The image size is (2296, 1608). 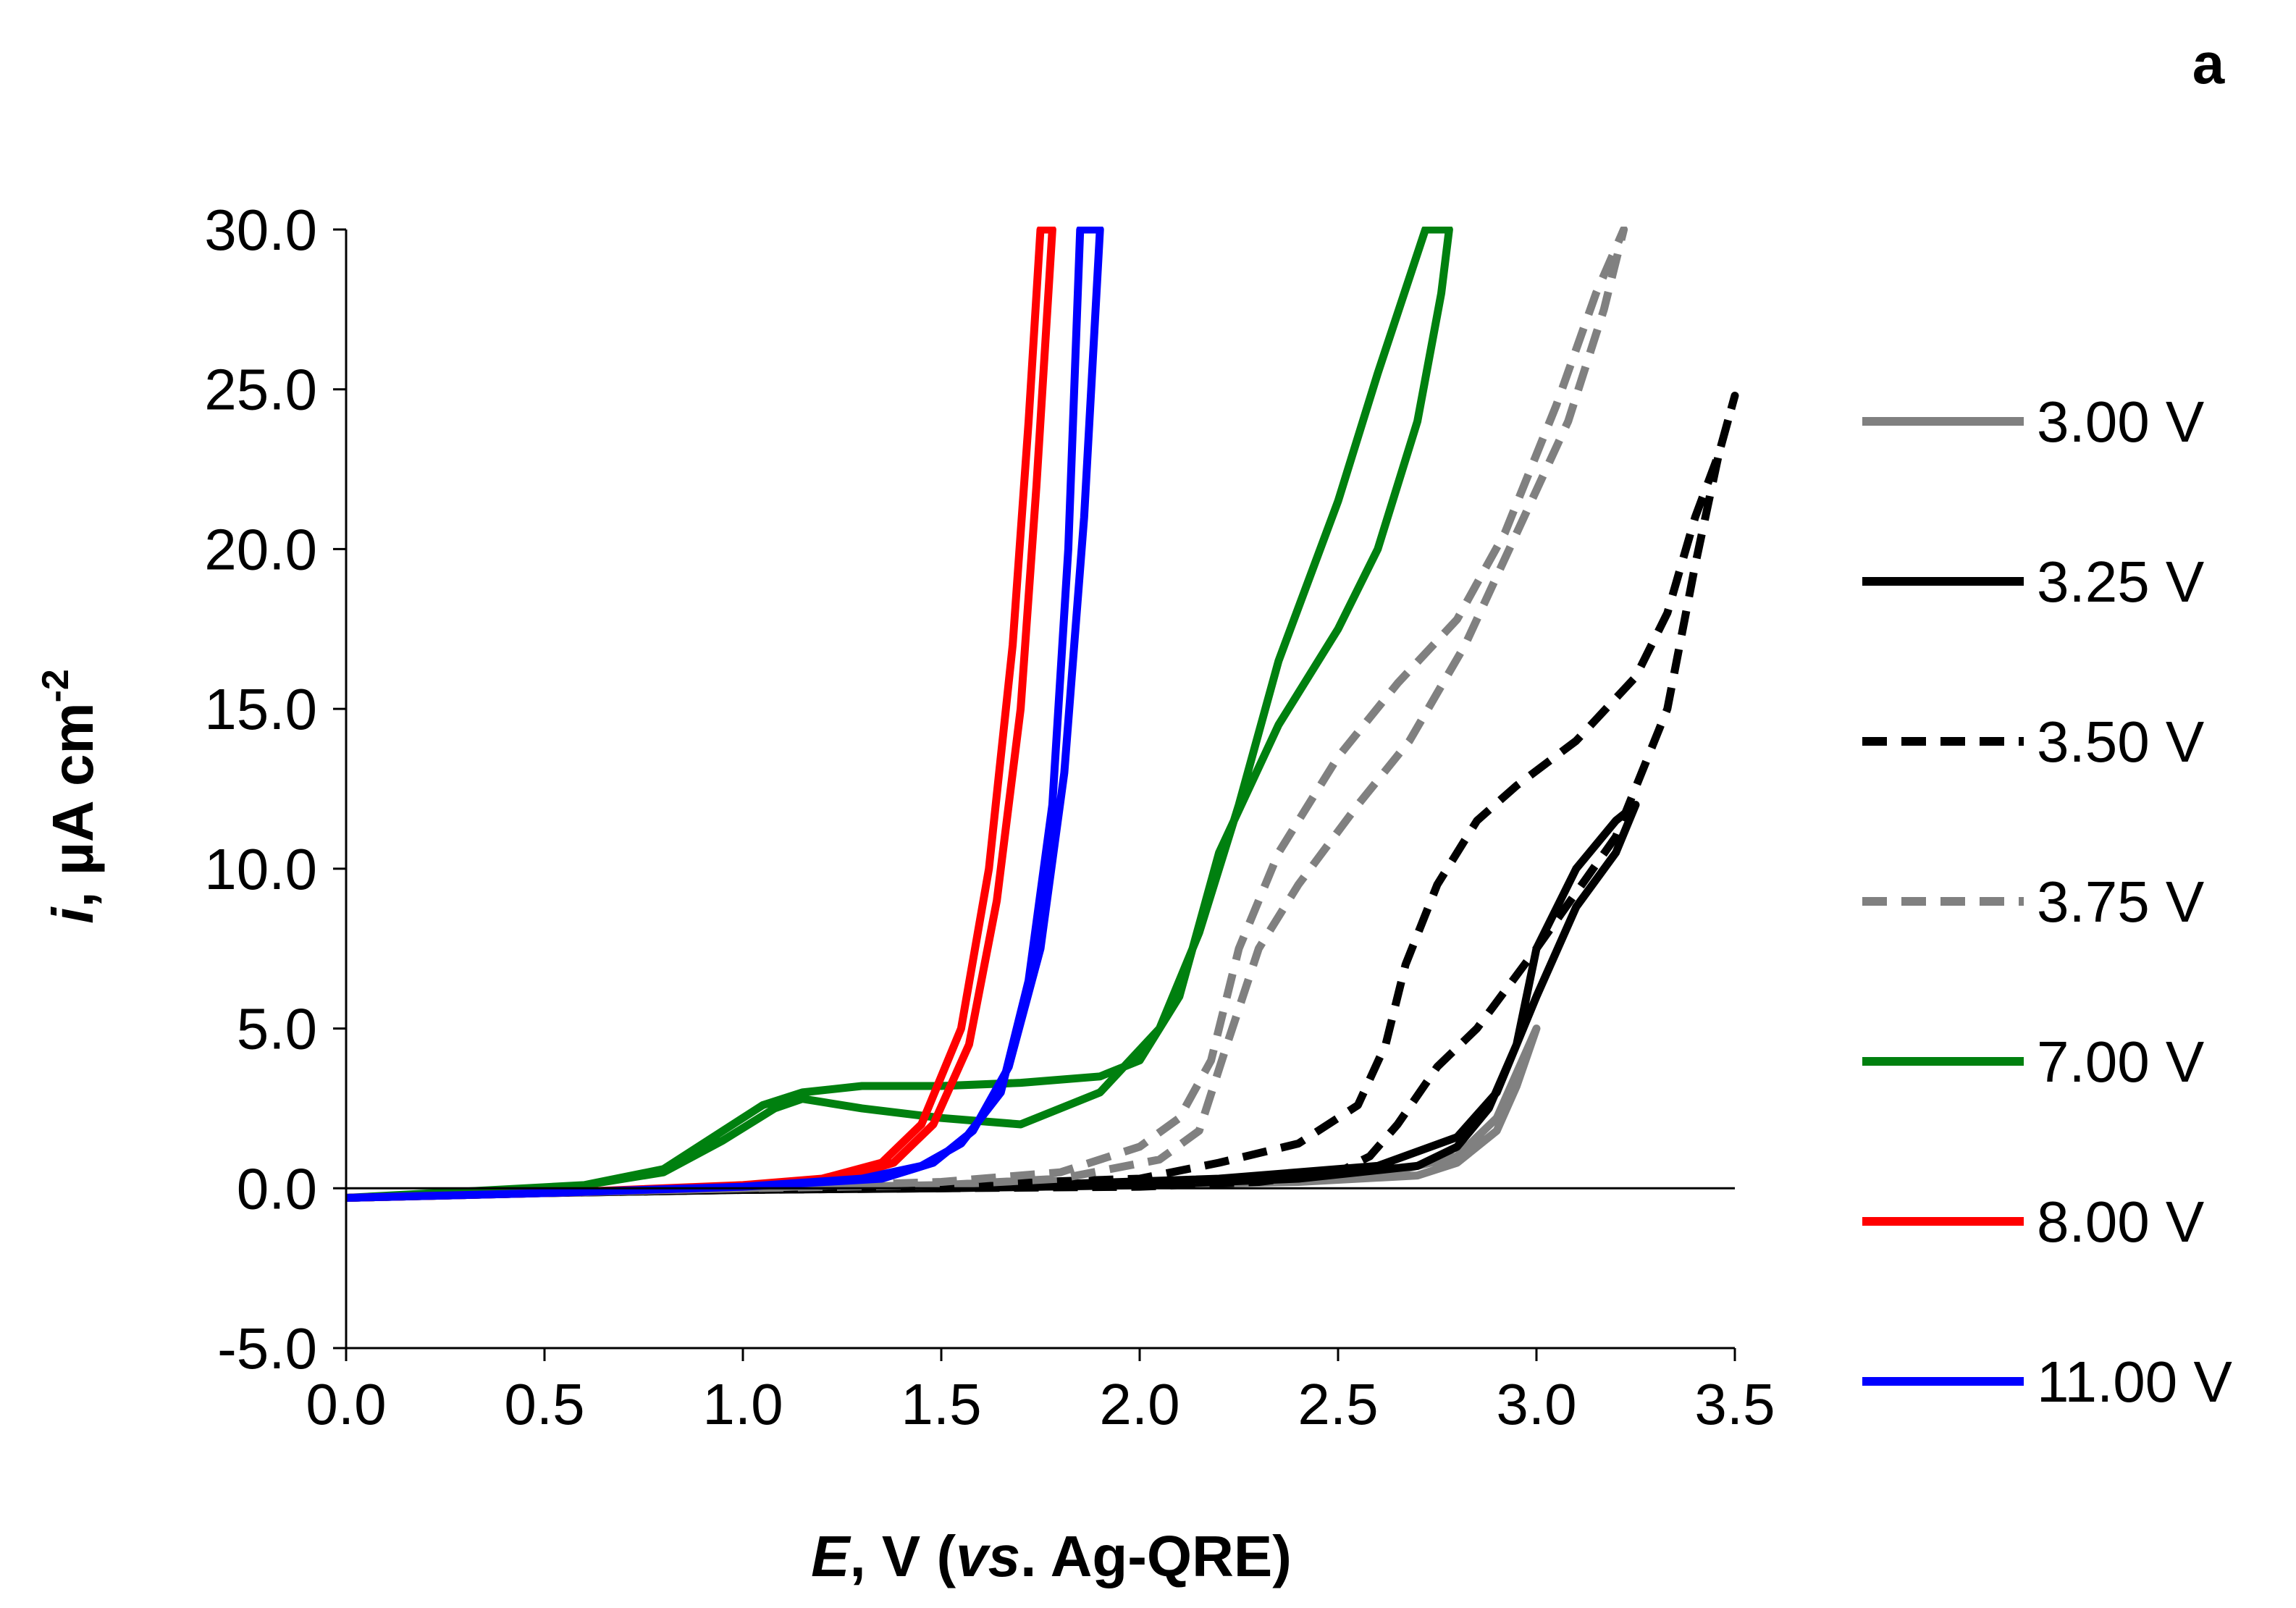 What do you see at coordinates (267, 1348) in the screenshot?
I see `y-tick-label: -5.0` at bounding box center [267, 1348].